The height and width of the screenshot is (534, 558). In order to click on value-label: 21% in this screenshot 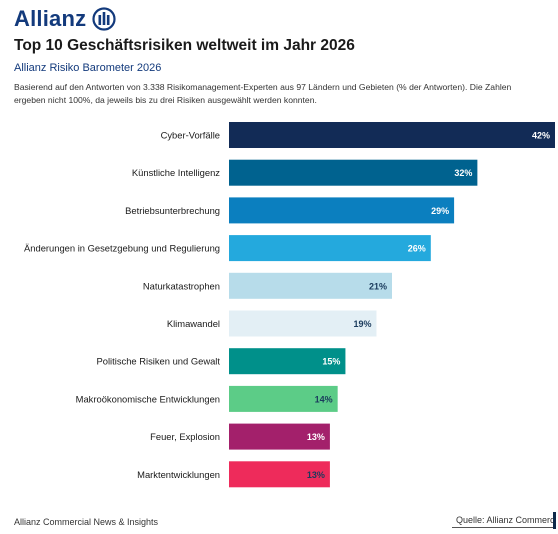, I will do `click(378, 286)`.